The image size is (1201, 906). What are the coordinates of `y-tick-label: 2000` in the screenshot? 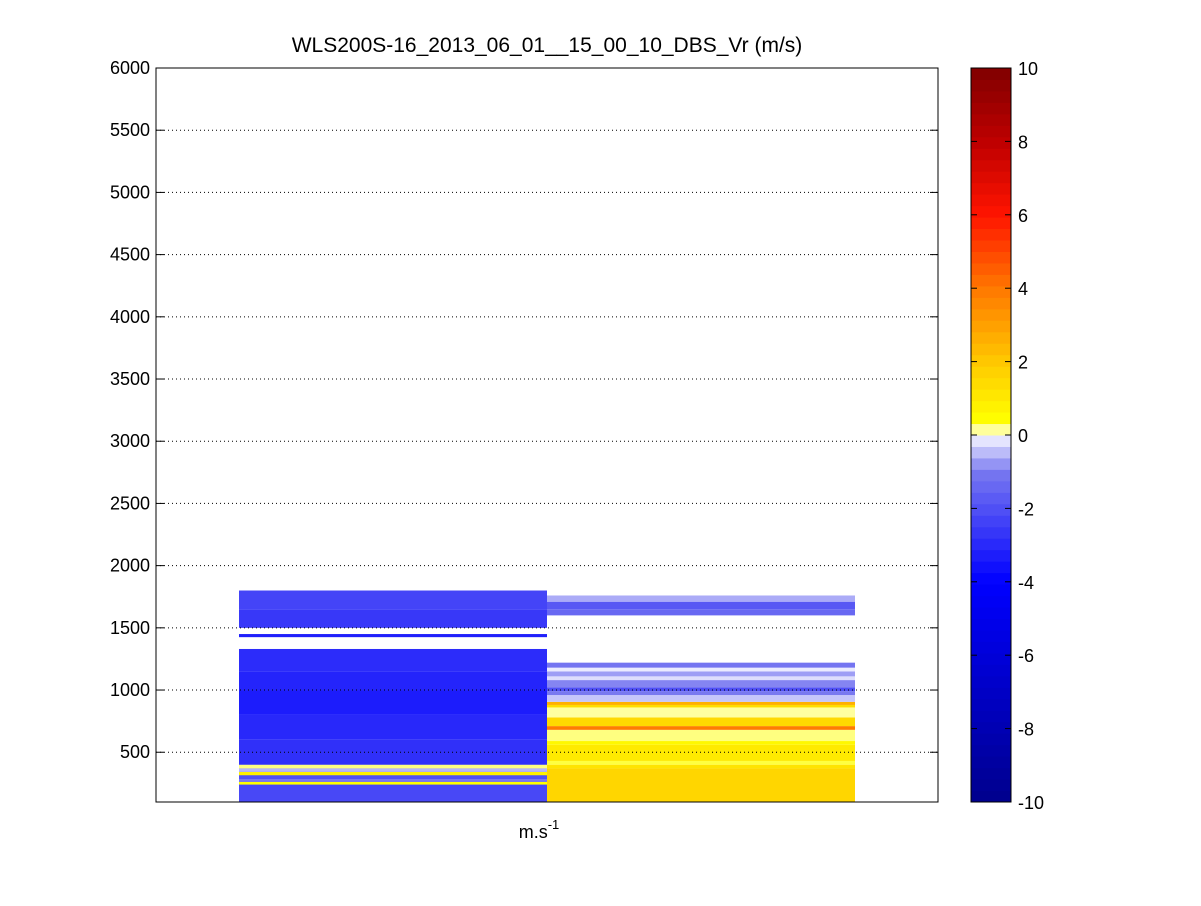 It's located at (130, 566).